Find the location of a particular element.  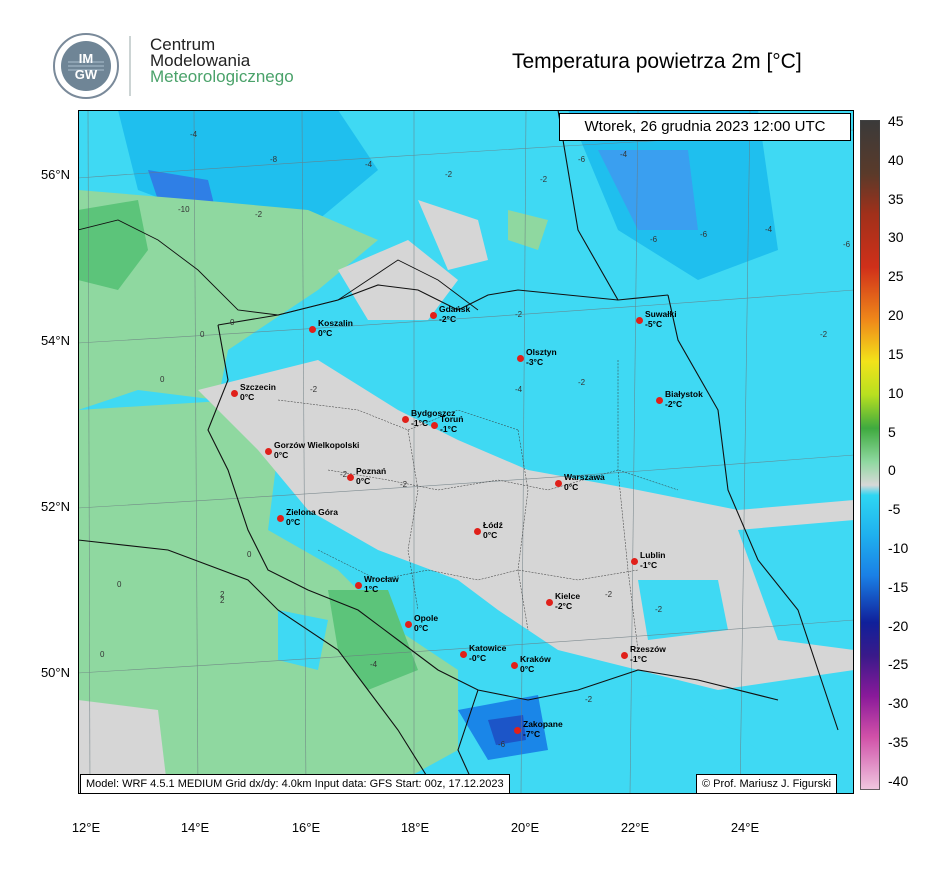

colorbar-tick: -20 is located at coordinates (898, 625).